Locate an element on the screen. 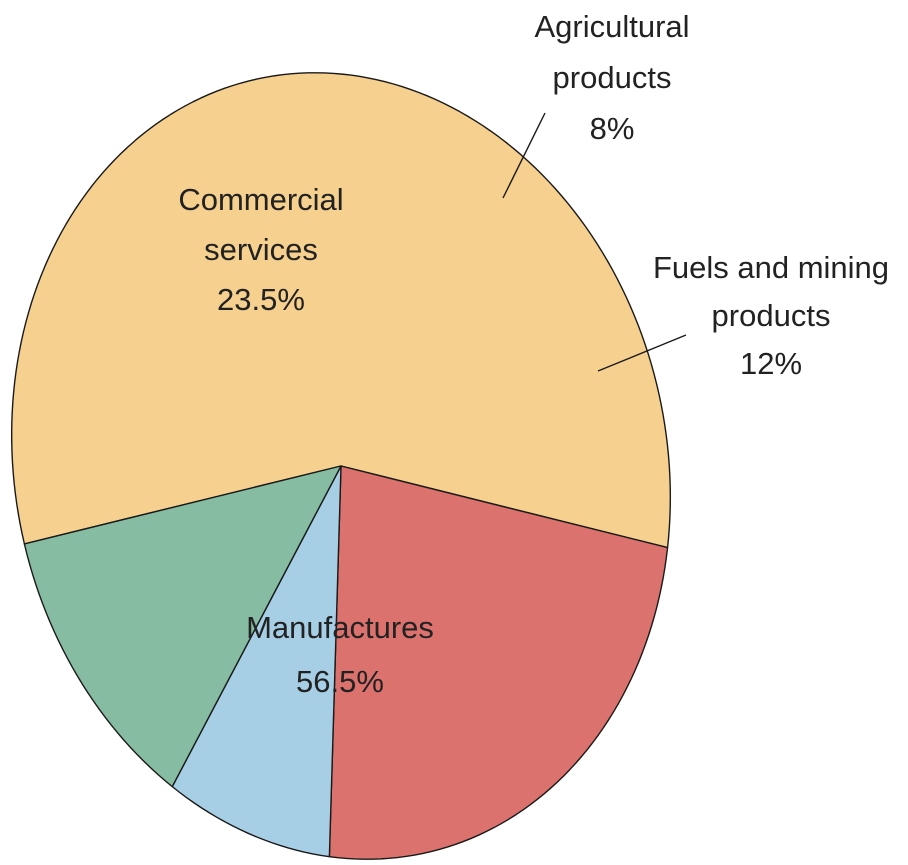 The image size is (908, 865). slice-label-commercial-services-line-1: Commercial is located at coordinates (260, 199).